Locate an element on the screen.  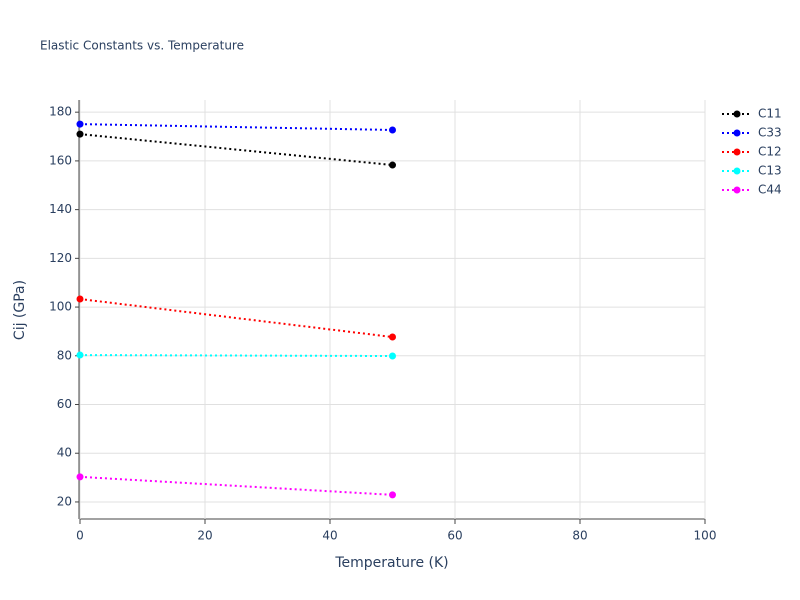
x-tick-label: 0 is located at coordinates (80, 536).